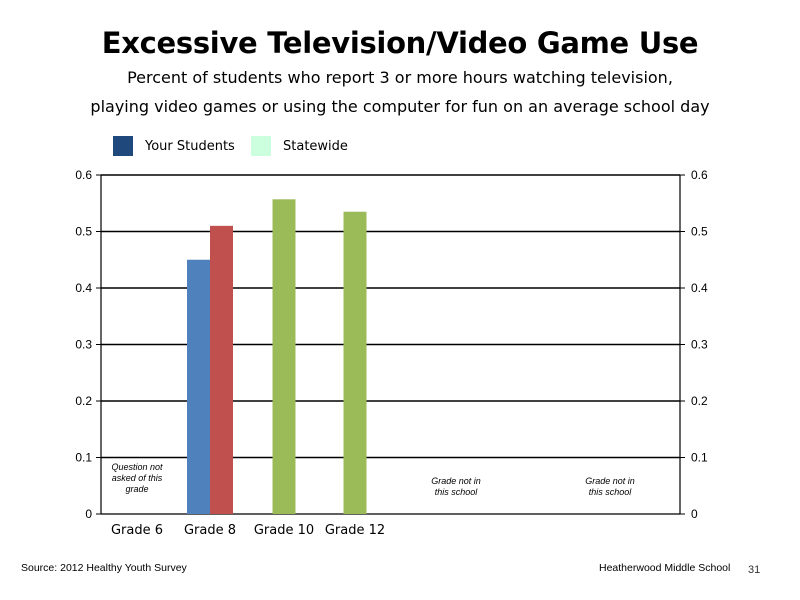  Describe the element at coordinates (137, 478) in the screenshot. I see `annotation-text: asked of this` at that location.